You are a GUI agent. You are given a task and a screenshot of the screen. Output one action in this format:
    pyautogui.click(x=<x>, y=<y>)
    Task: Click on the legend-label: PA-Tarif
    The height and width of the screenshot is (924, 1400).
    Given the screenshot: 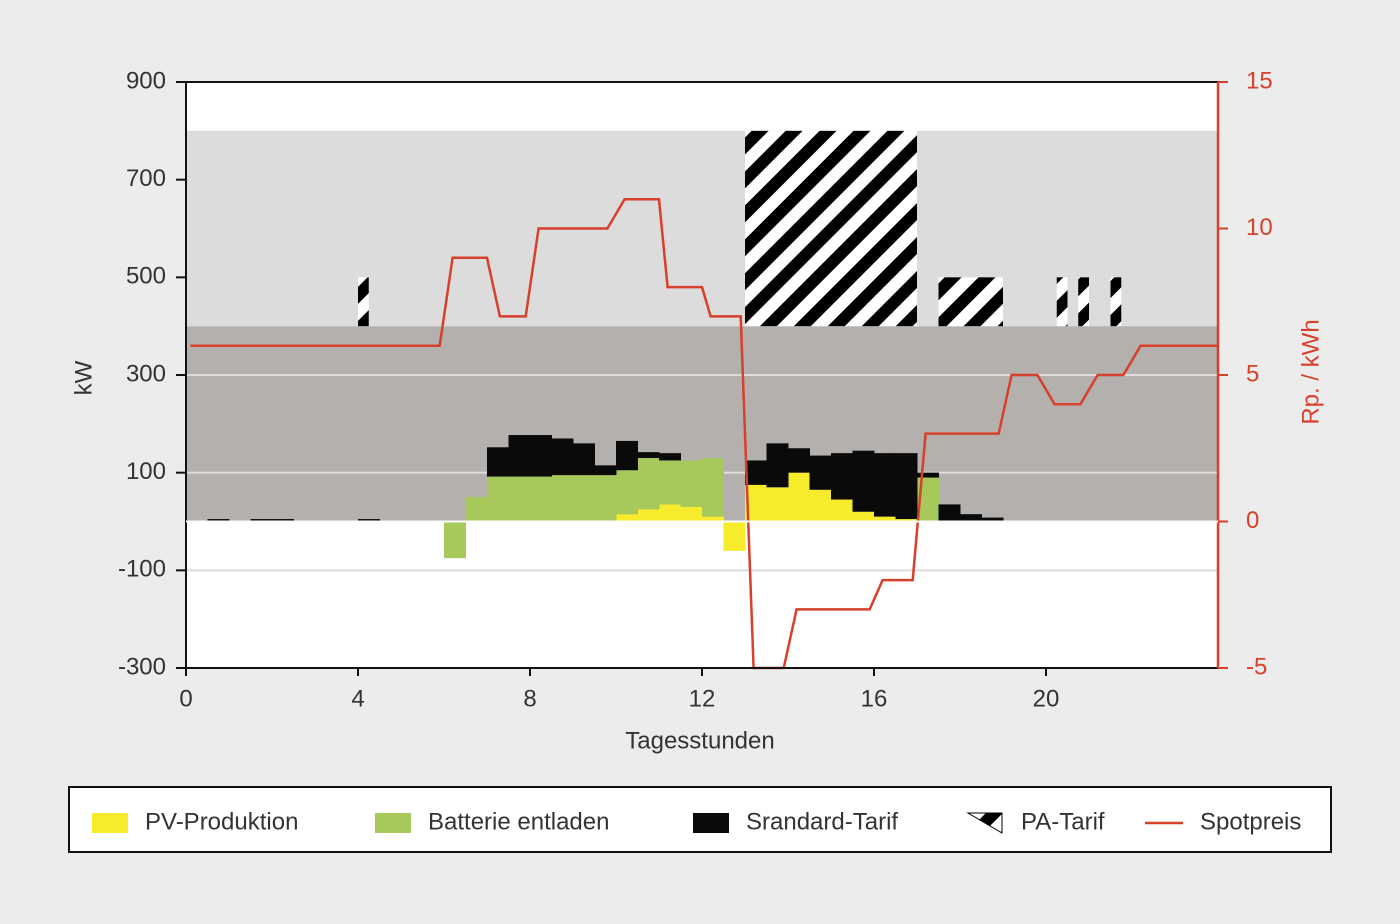 What is the action you would take?
    pyautogui.click(x=1063, y=821)
    